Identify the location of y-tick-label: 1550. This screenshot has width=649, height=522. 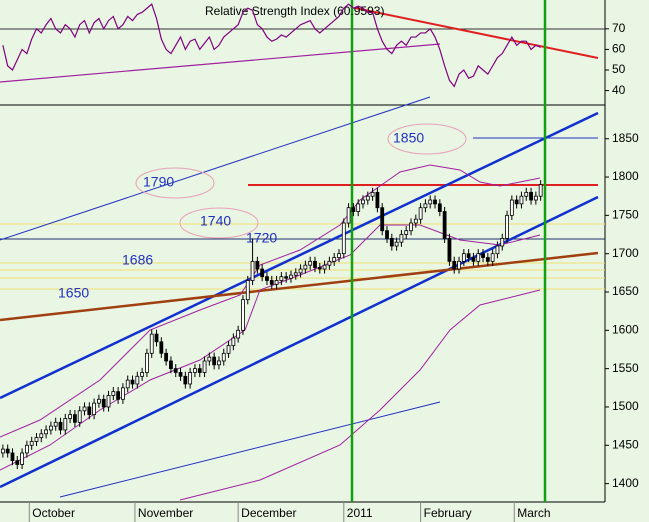
(625, 368).